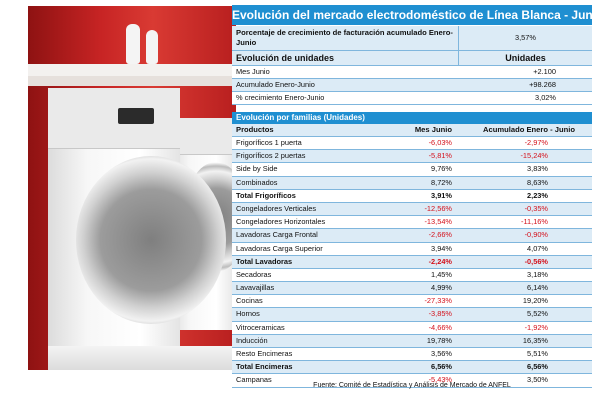 The height and width of the screenshot is (400, 600). I want to click on table-row: Lavadoras Carga Superior 3,94% 4,07%, so click(412, 249).